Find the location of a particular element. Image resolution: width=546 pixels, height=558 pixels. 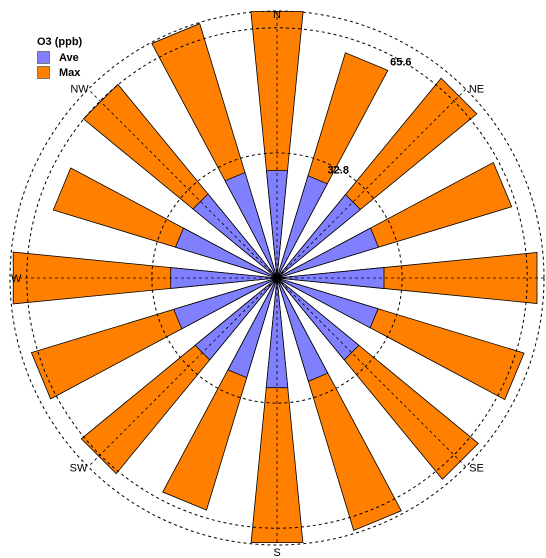

petal-ave-SSW is located at coordinates (252, 328).